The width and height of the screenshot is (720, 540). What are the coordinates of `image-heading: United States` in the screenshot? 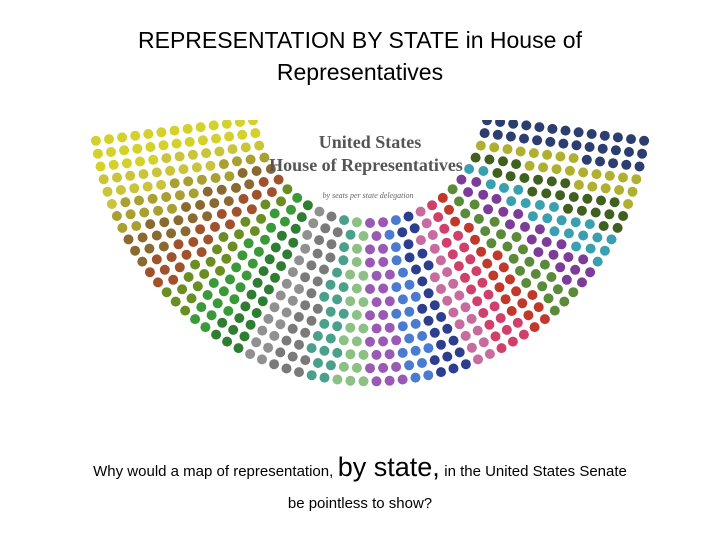 It's located at (370, 142).